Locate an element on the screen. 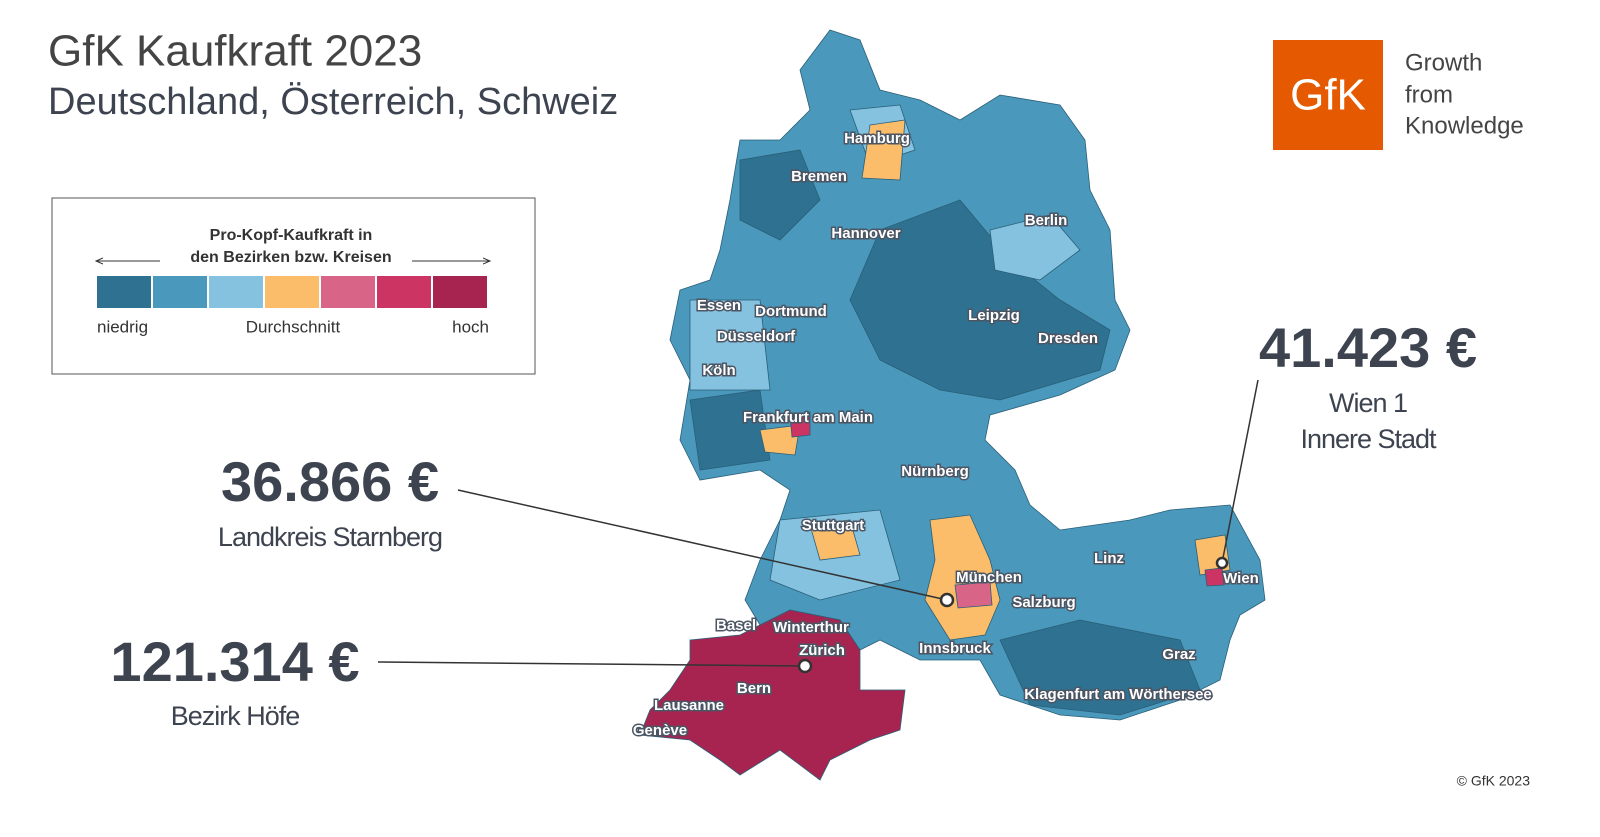 The width and height of the screenshot is (1600, 837). city-label: Innsbruck is located at coordinates (955, 648).